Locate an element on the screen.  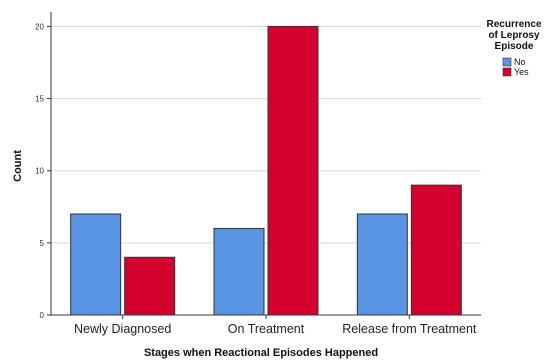
bar-no-newly-diagnosed is located at coordinates (96, 264).